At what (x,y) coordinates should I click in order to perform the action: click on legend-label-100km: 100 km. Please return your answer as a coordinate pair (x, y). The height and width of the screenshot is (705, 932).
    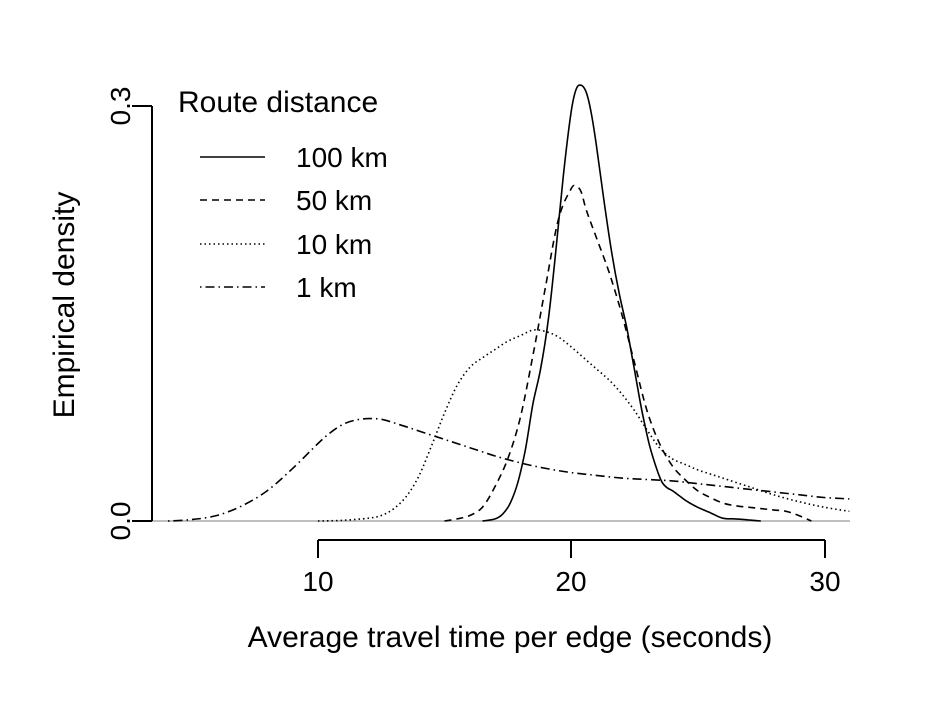
    Looking at the image, I should click on (342, 157).